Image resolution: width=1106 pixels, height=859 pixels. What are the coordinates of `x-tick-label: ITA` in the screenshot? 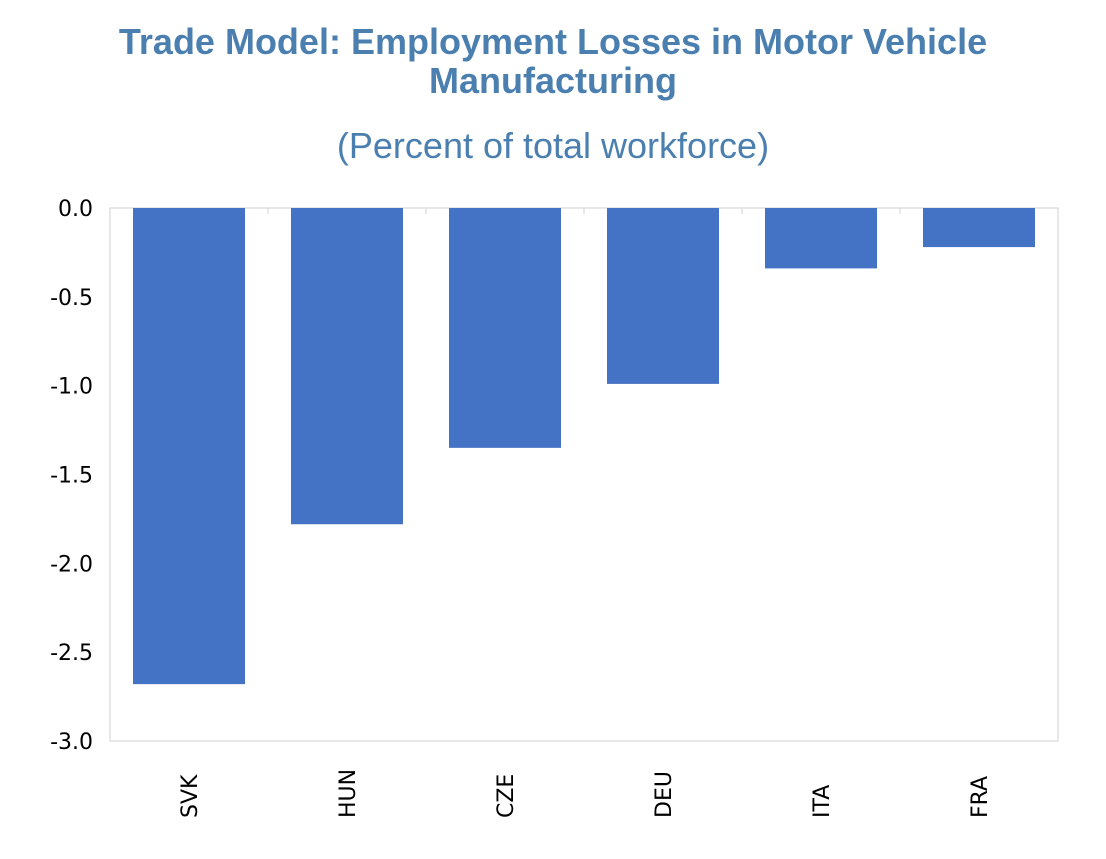 It's located at (822, 801).